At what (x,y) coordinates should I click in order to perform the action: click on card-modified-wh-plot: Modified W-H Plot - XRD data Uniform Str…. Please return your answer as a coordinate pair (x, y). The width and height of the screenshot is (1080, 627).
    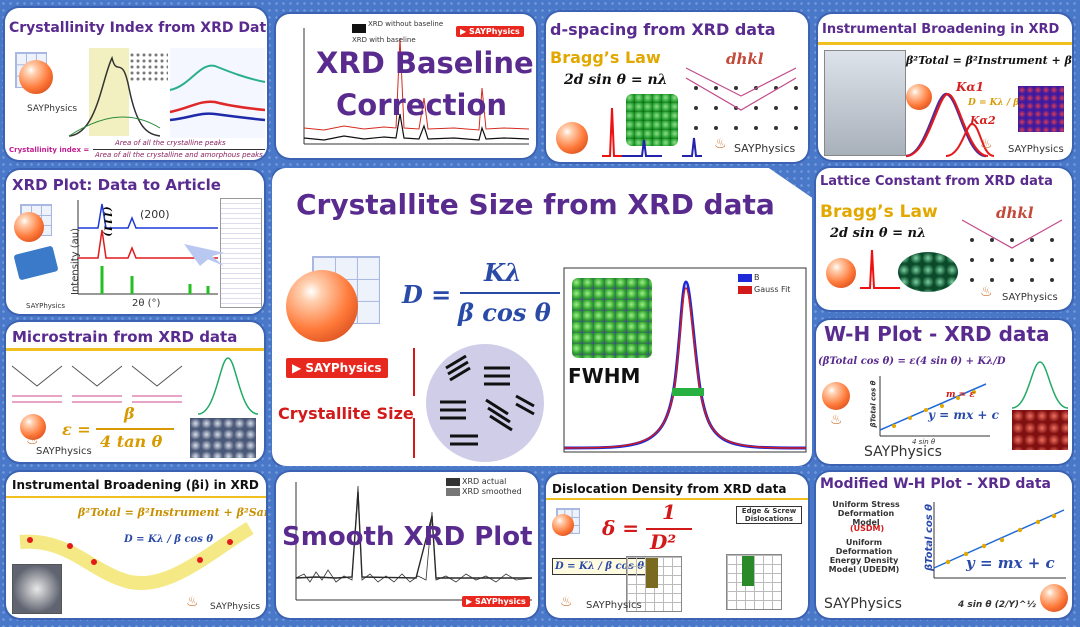
    Looking at the image, I should click on (944, 545).